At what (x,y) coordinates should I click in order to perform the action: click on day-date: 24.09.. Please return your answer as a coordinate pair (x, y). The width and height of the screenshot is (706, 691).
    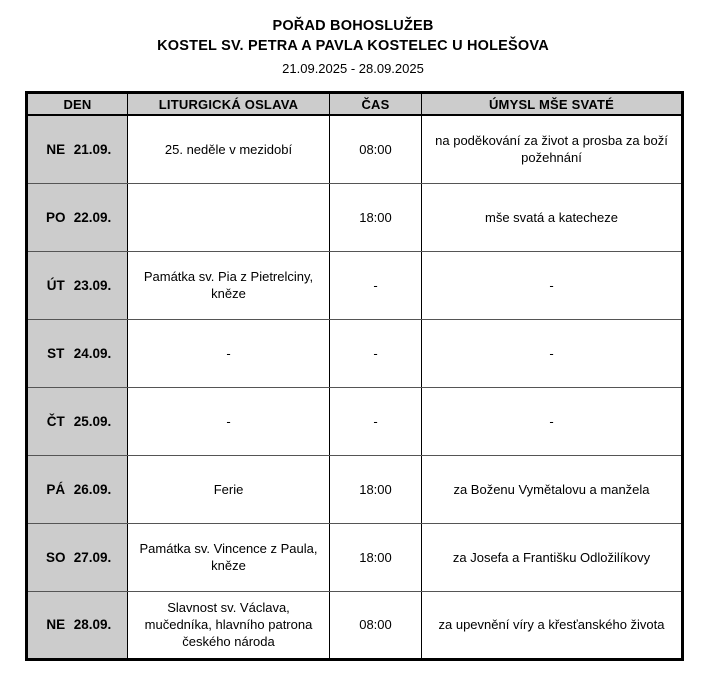
    Looking at the image, I should click on (92, 353).